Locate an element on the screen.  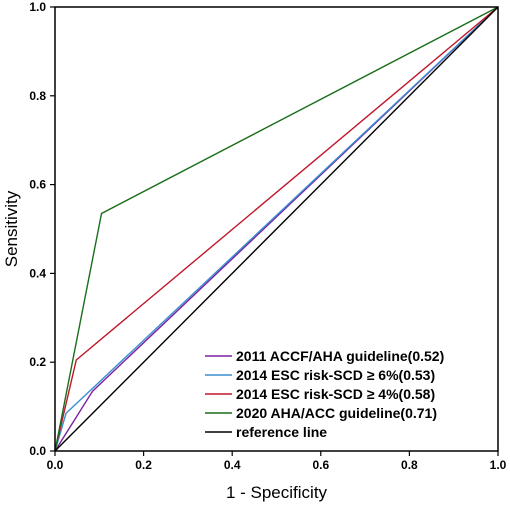
legend-label-1: 2014 ESC risk-SCD ≥ 6%(0.53) is located at coordinates (335, 375).